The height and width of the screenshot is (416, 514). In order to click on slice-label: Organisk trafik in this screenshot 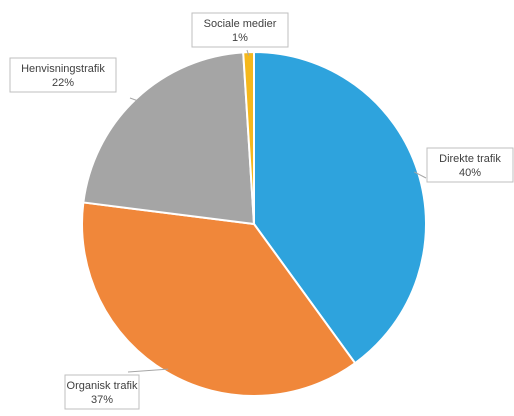, I will do `click(102, 386)`.